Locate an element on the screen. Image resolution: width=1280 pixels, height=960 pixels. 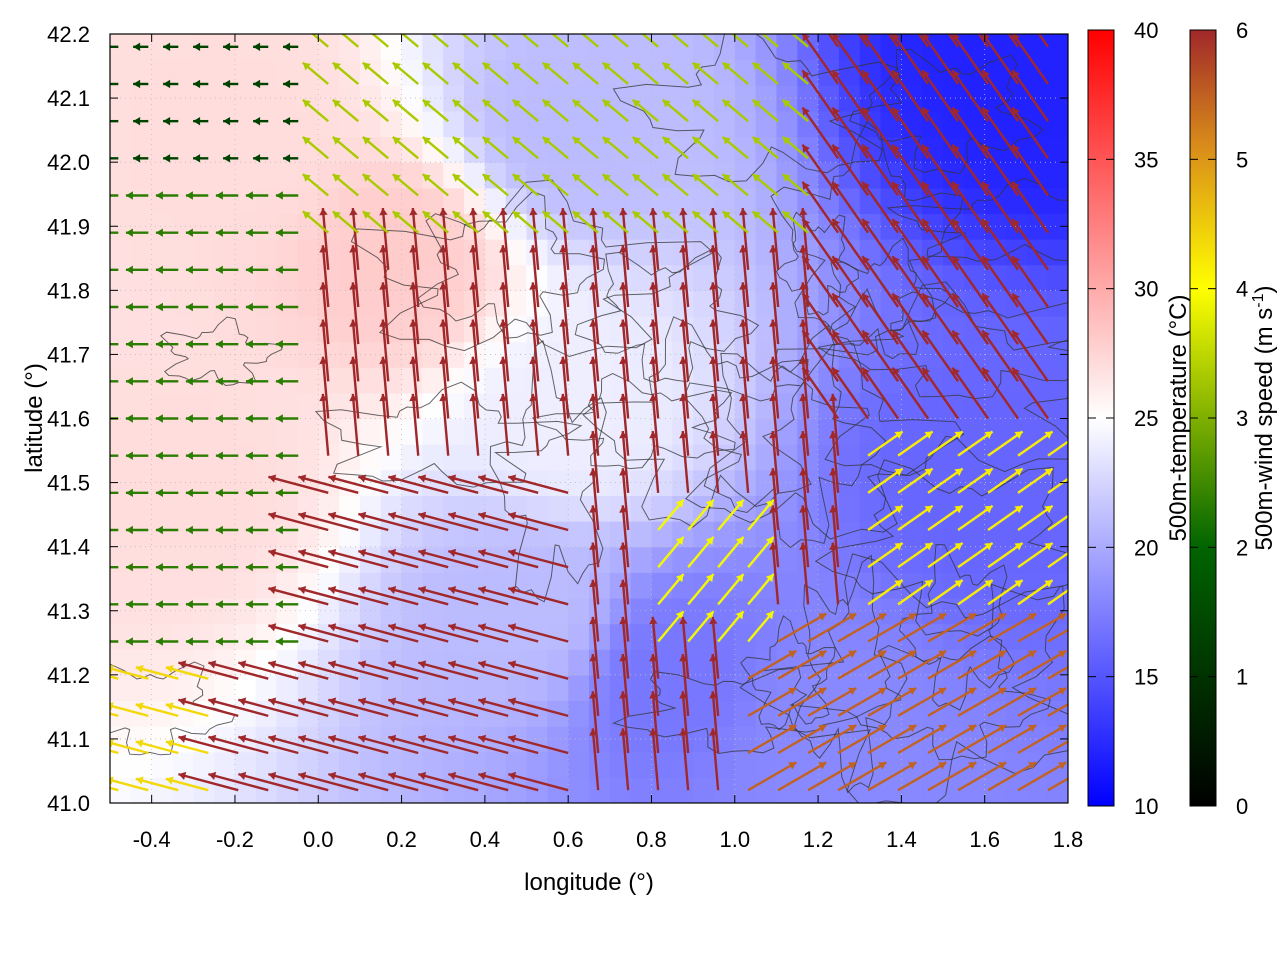
x-tick-label: 0.8 is located at coordinates (651, 839).